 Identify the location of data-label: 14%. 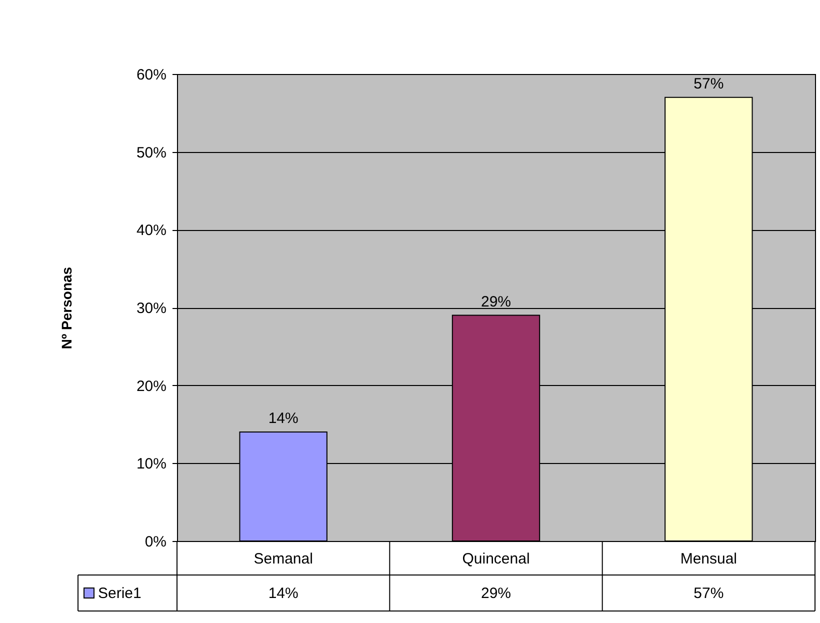
(283, 593).